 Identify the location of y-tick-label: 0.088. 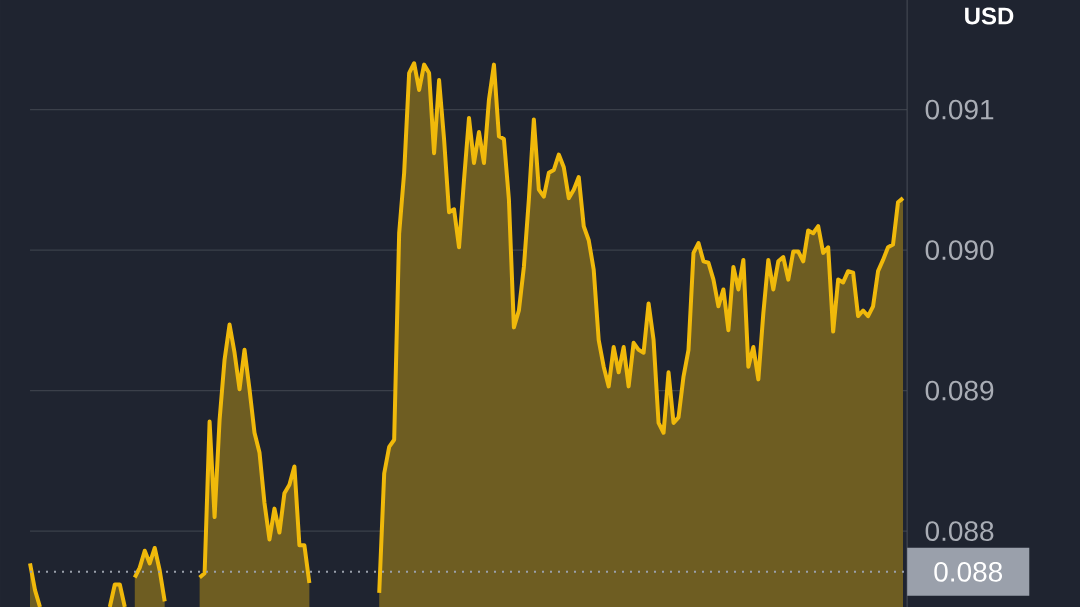
(959, 531).